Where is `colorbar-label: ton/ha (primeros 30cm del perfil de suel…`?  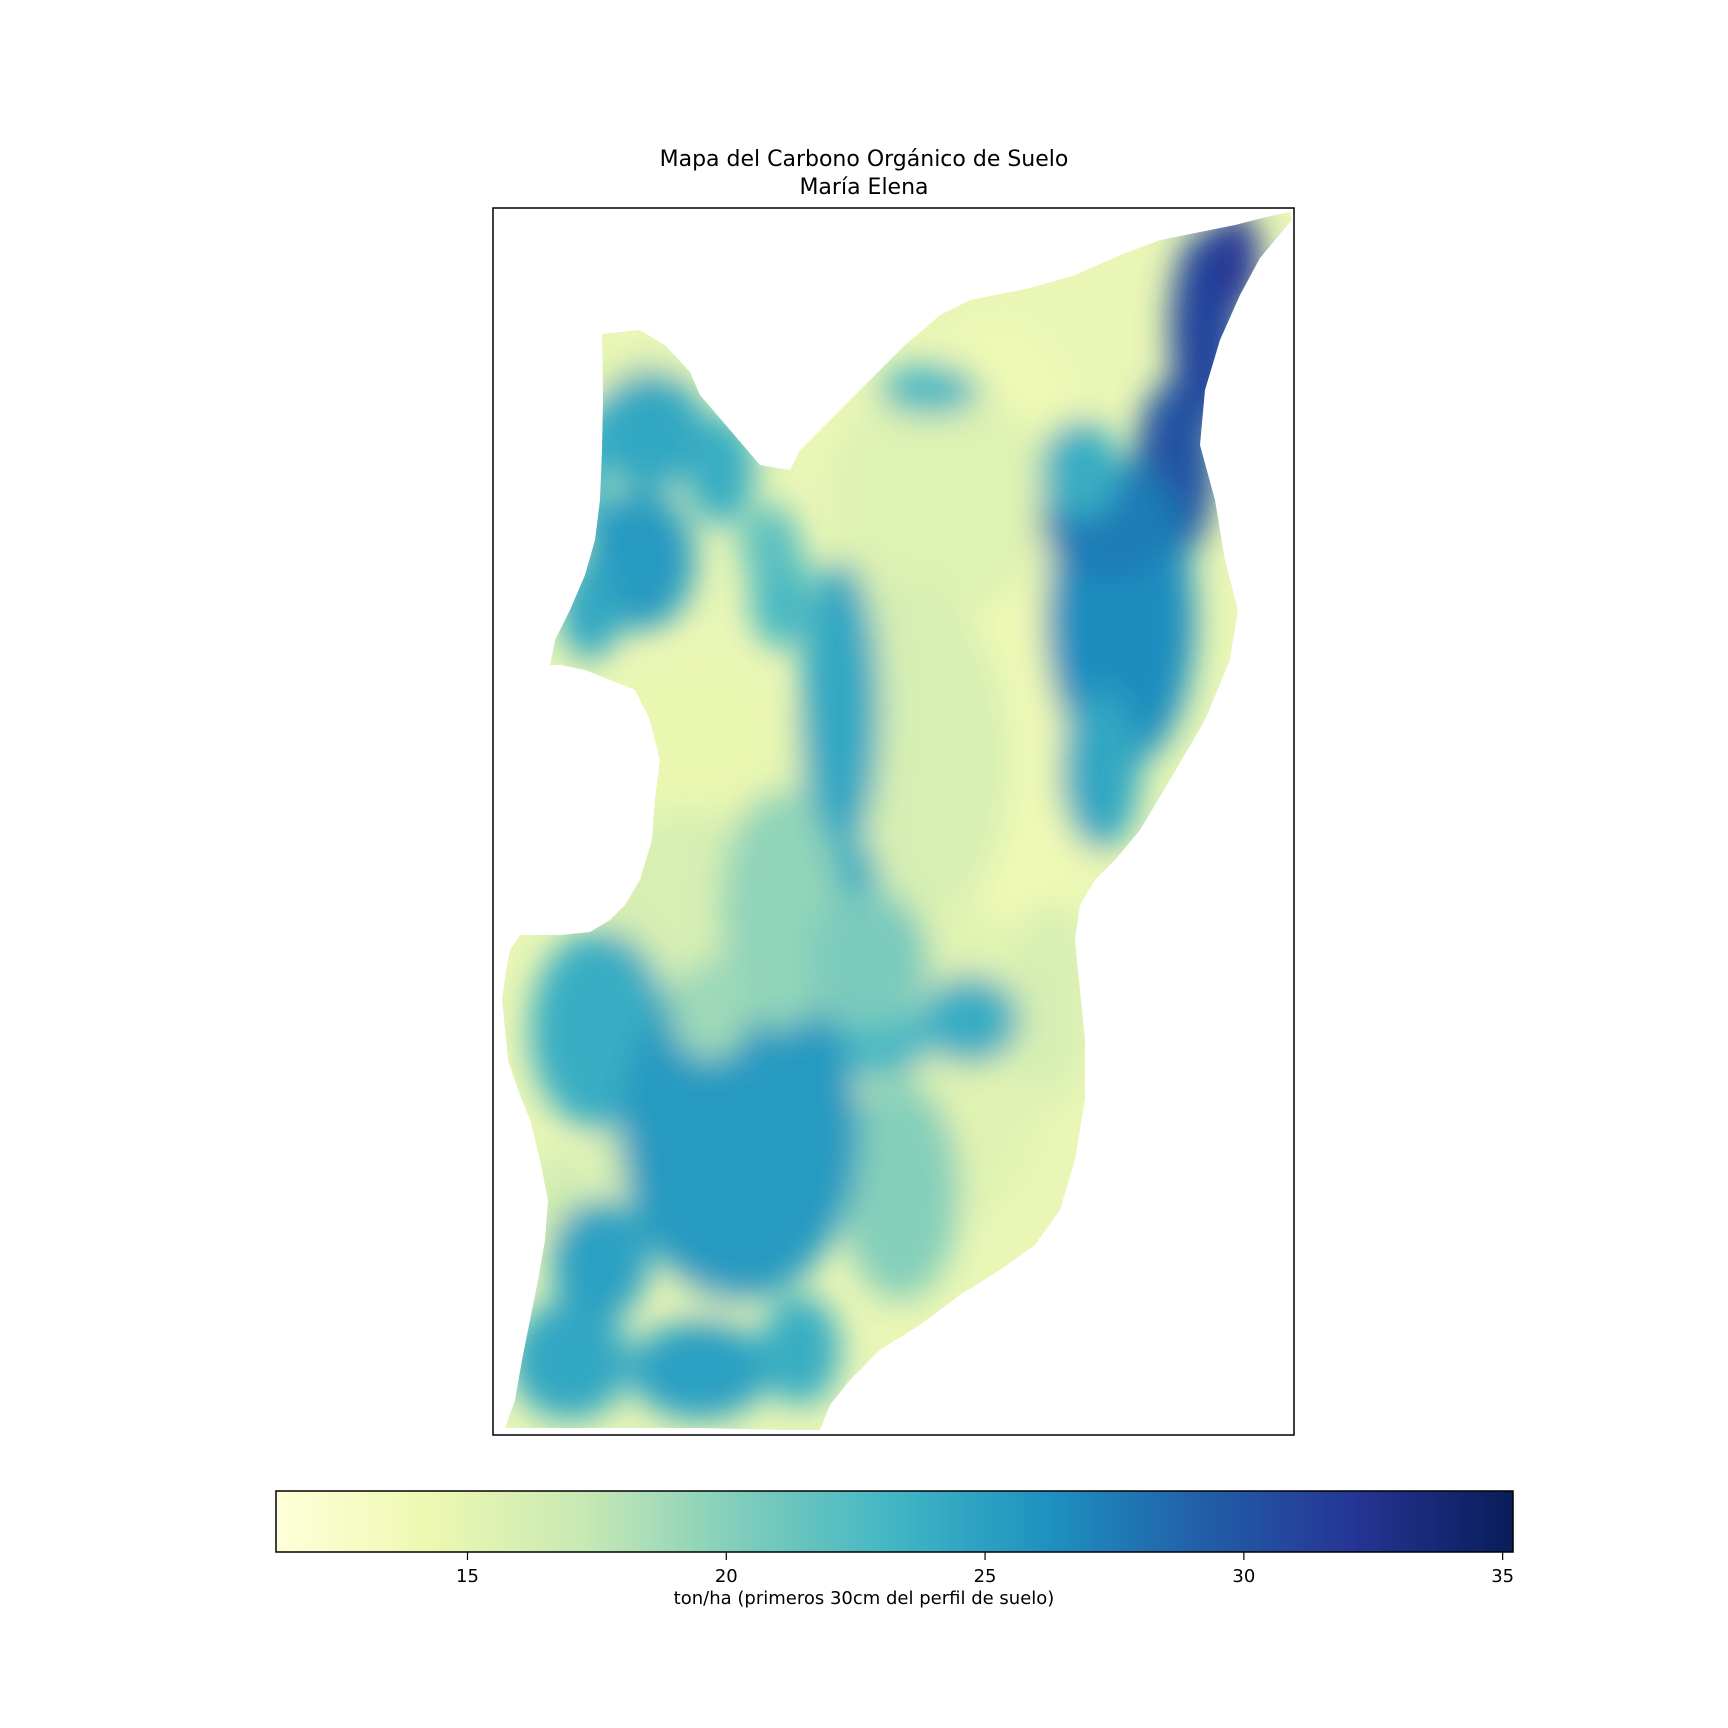
colorbar-label: ton/ha (primeros 30cm del perfil de suel… is located at coordinates (864, 1598).